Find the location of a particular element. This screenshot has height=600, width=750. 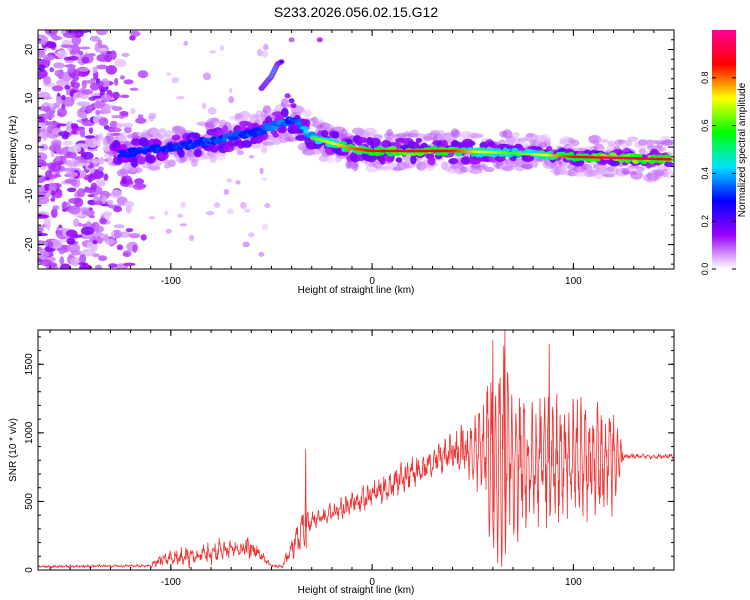

spectrogram-ytick-label: 10 is located at coordinates (29, 98).